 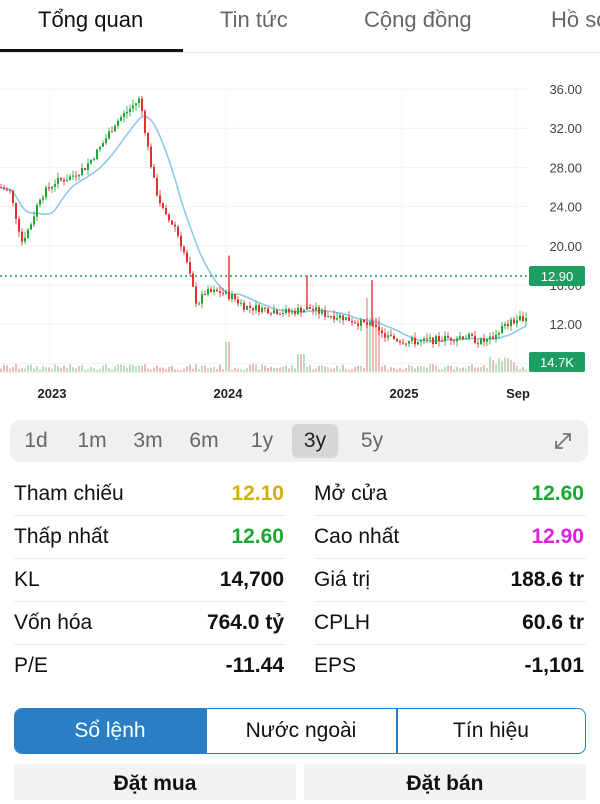 I want to click on range-3m: 3m, so click(x=148, y=440).